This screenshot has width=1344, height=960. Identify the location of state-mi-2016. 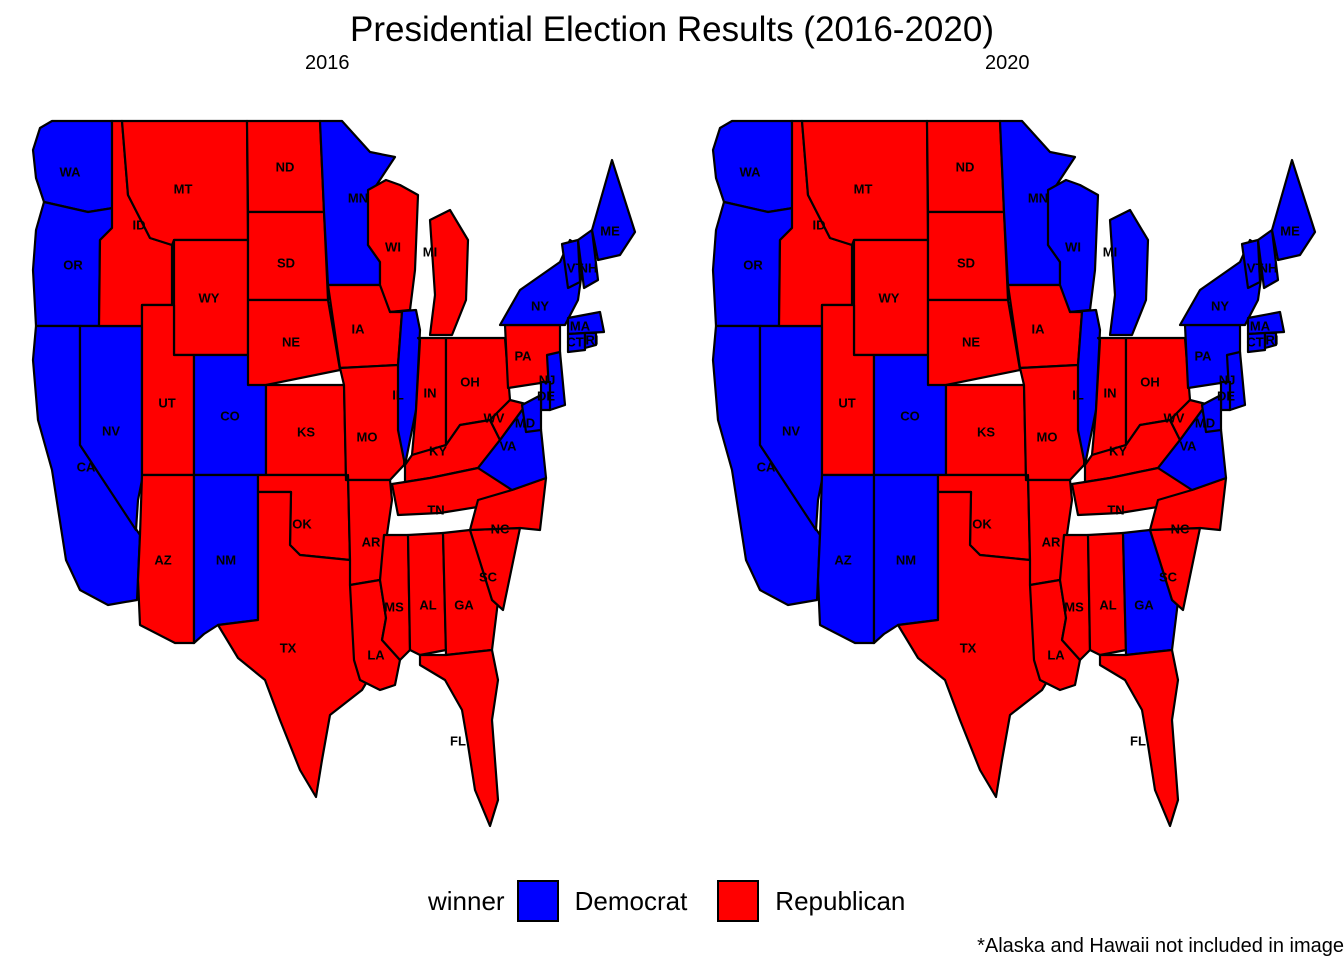
(449, 272).